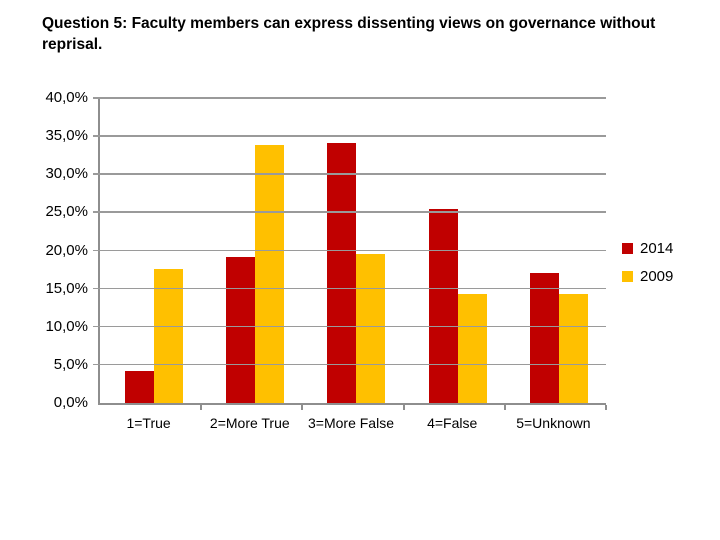 This screenshot has width=720, height=540. Describe the element at coordinates (66, 136) in the screenshot. I see `y-axis-tick-label: 35,0%` at that location.